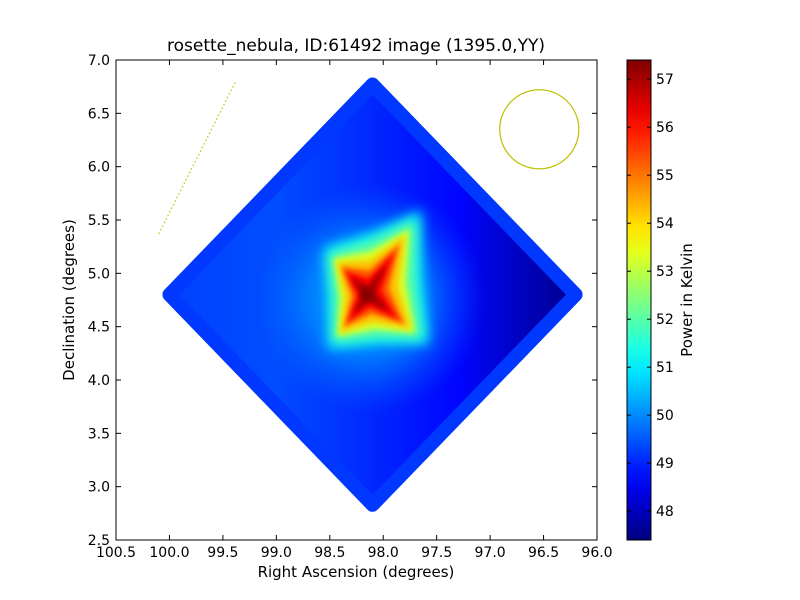  I want to click on x-tick-label: 97.0, so click(490, 553).